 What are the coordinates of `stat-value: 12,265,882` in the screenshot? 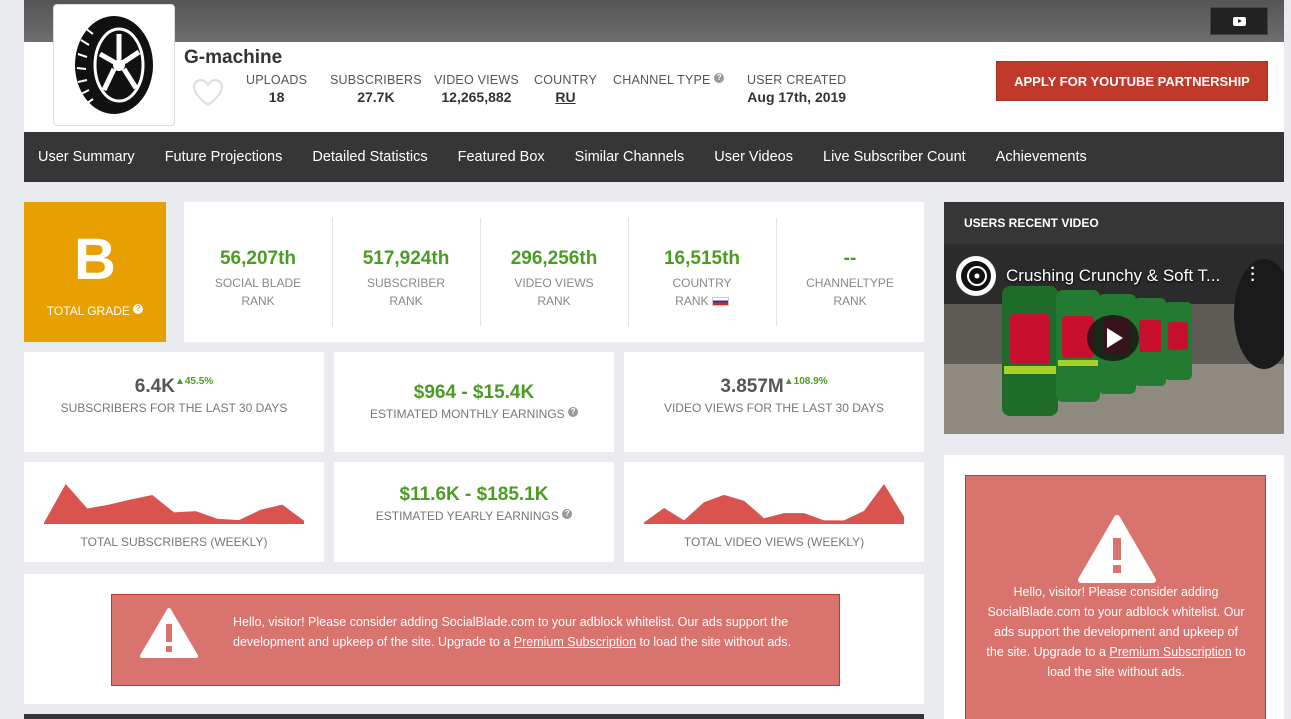 It's located at (476, 97).